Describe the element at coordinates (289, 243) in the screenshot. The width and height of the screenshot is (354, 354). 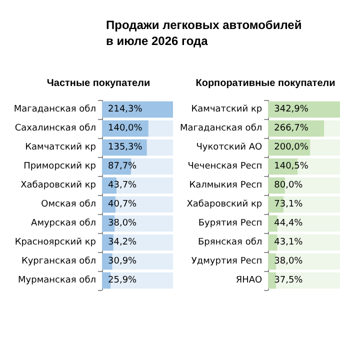
I see `data-label: 43,1%` at that location.